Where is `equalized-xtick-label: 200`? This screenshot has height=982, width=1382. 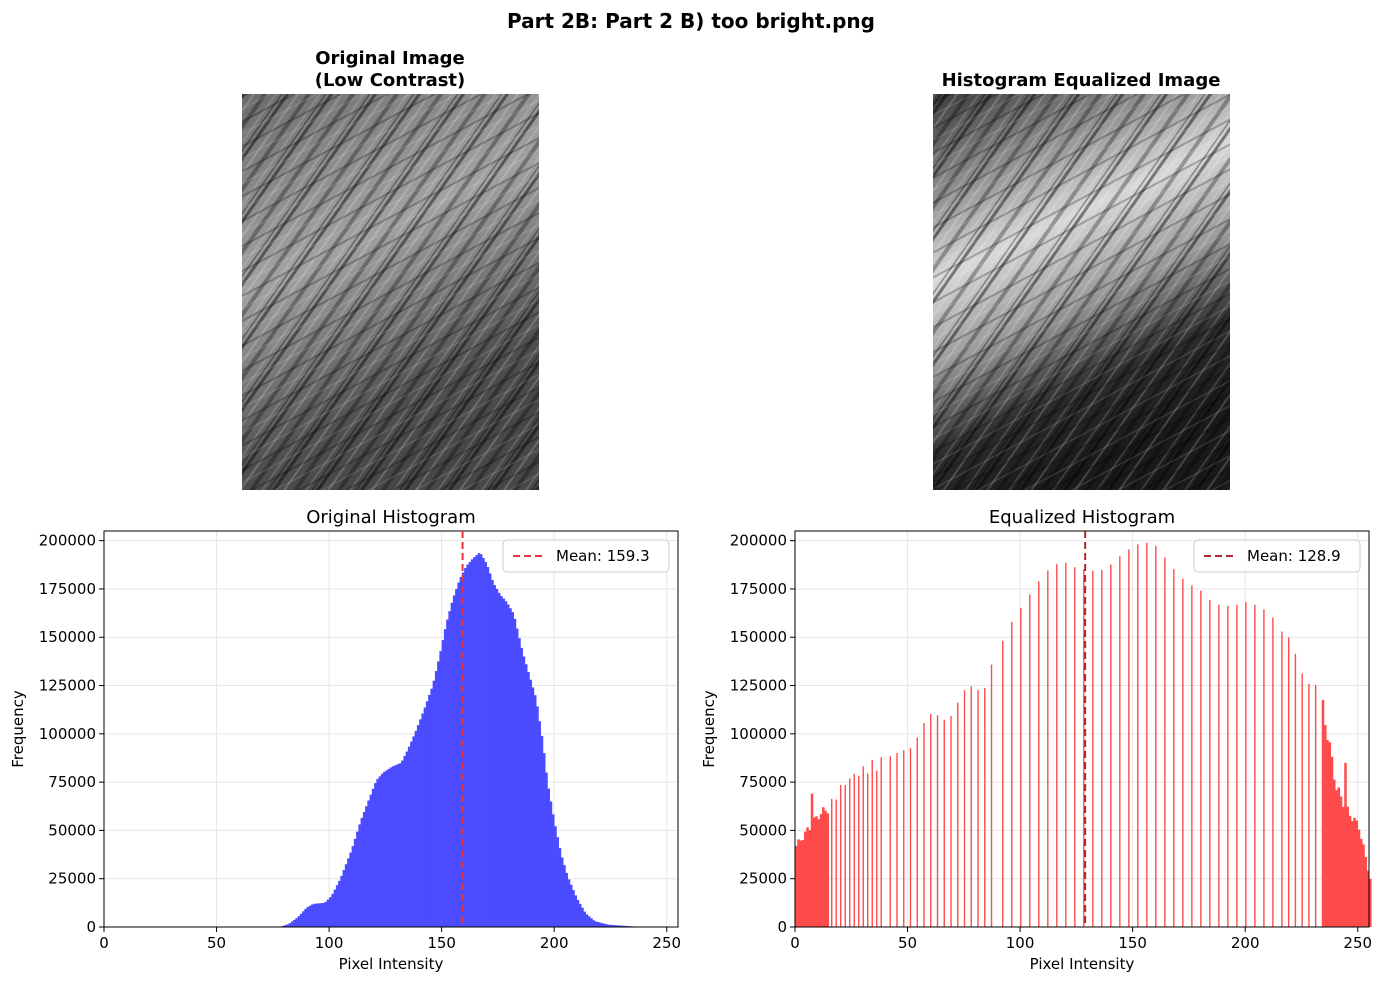
equalized-xtick-label: 200 is located at coordinates (1245, 943).